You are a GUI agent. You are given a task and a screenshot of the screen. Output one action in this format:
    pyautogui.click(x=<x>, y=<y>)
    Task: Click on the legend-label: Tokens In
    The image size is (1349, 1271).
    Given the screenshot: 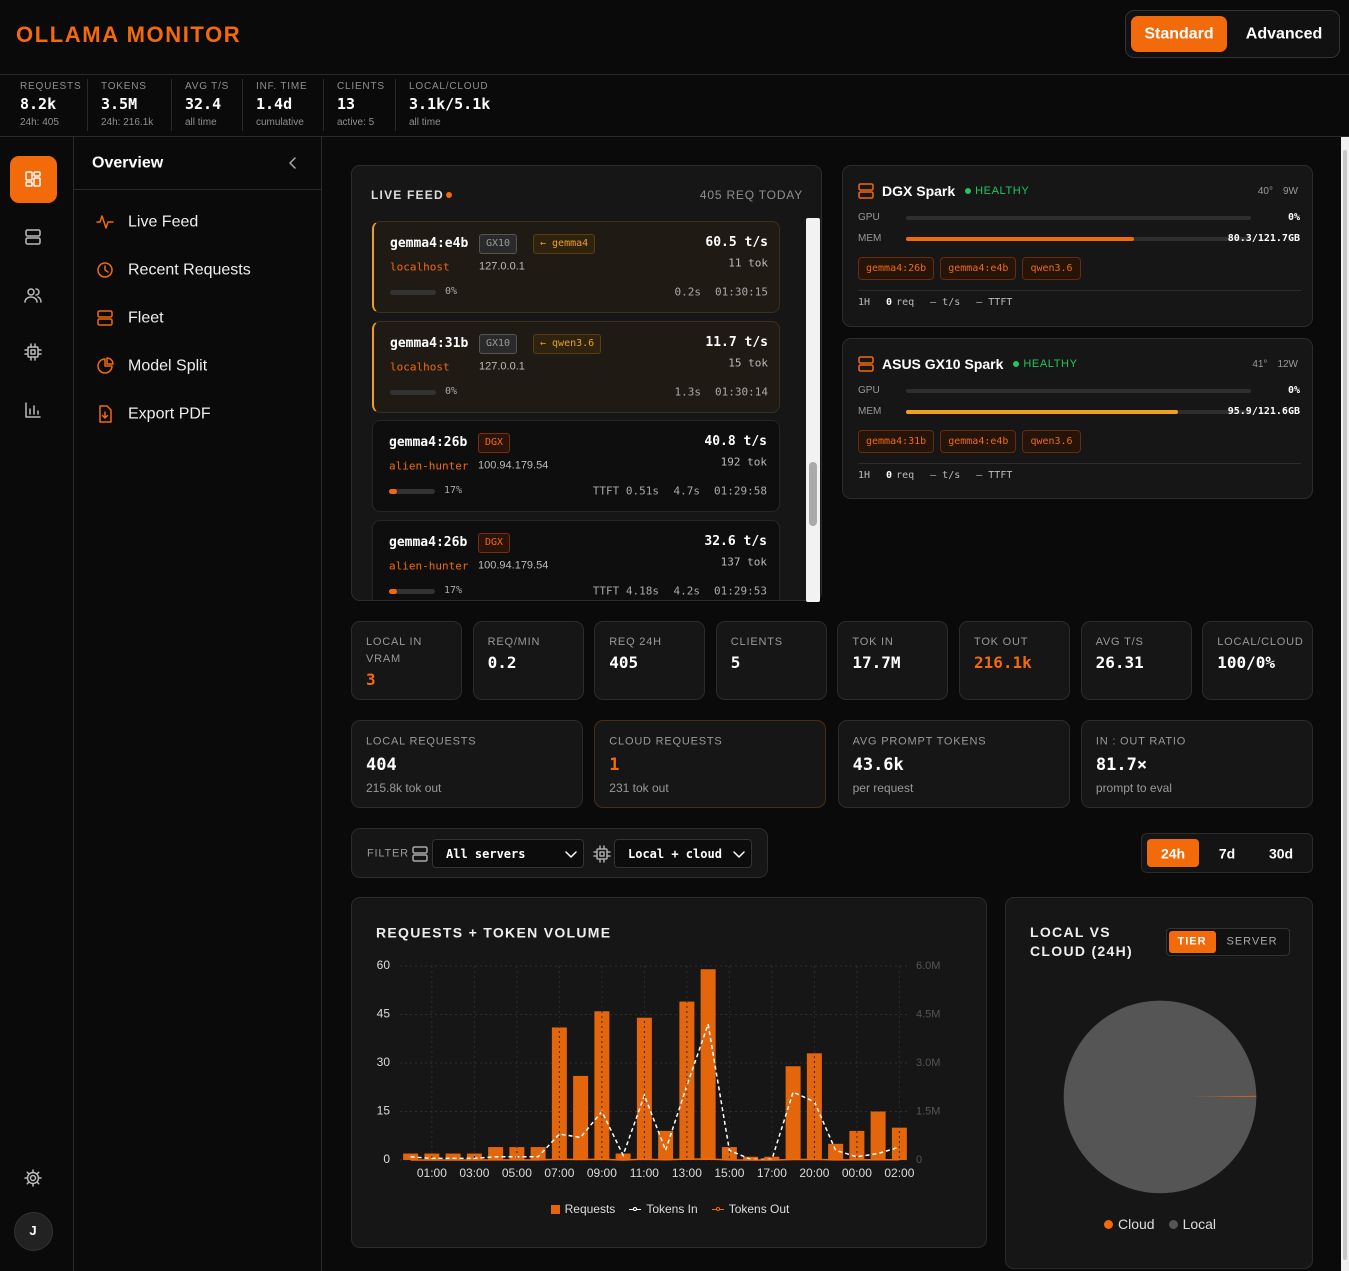 What is the action you would take?
    pyautogui.click(x=672, y=1209)
    